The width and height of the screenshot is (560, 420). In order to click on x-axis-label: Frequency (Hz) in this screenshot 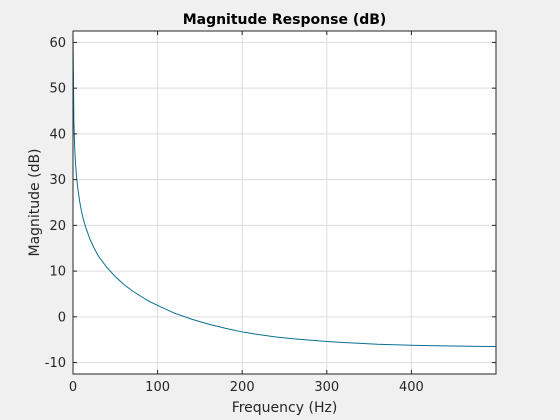, I will do `click(285, 408)`.